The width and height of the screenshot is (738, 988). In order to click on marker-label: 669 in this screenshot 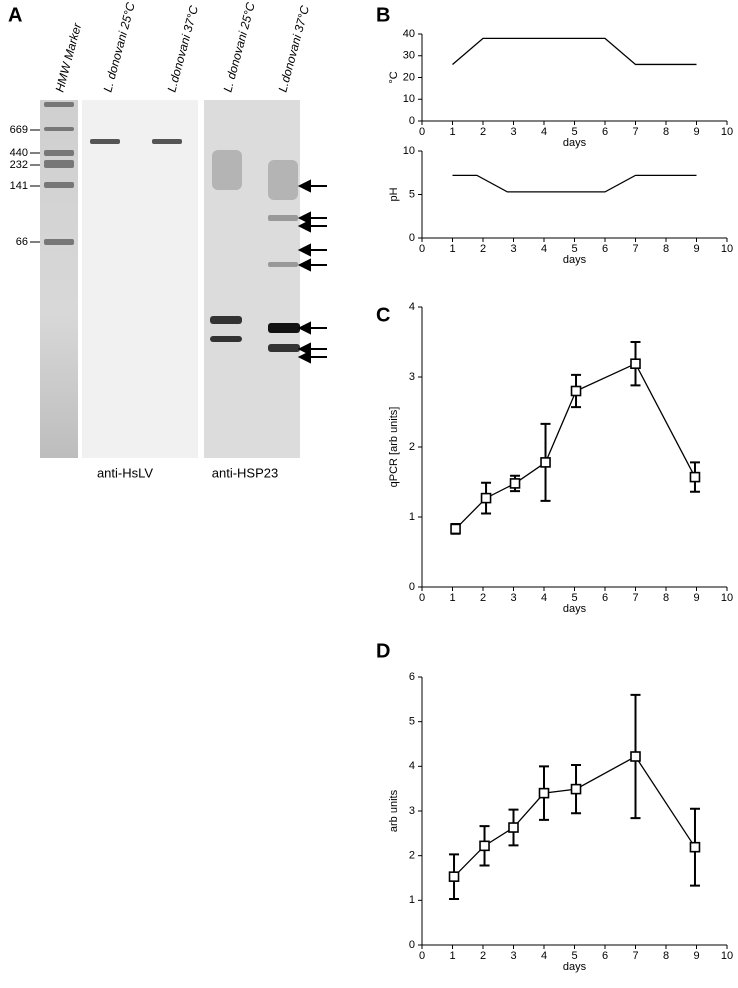, I will do `click(19, 130)`.